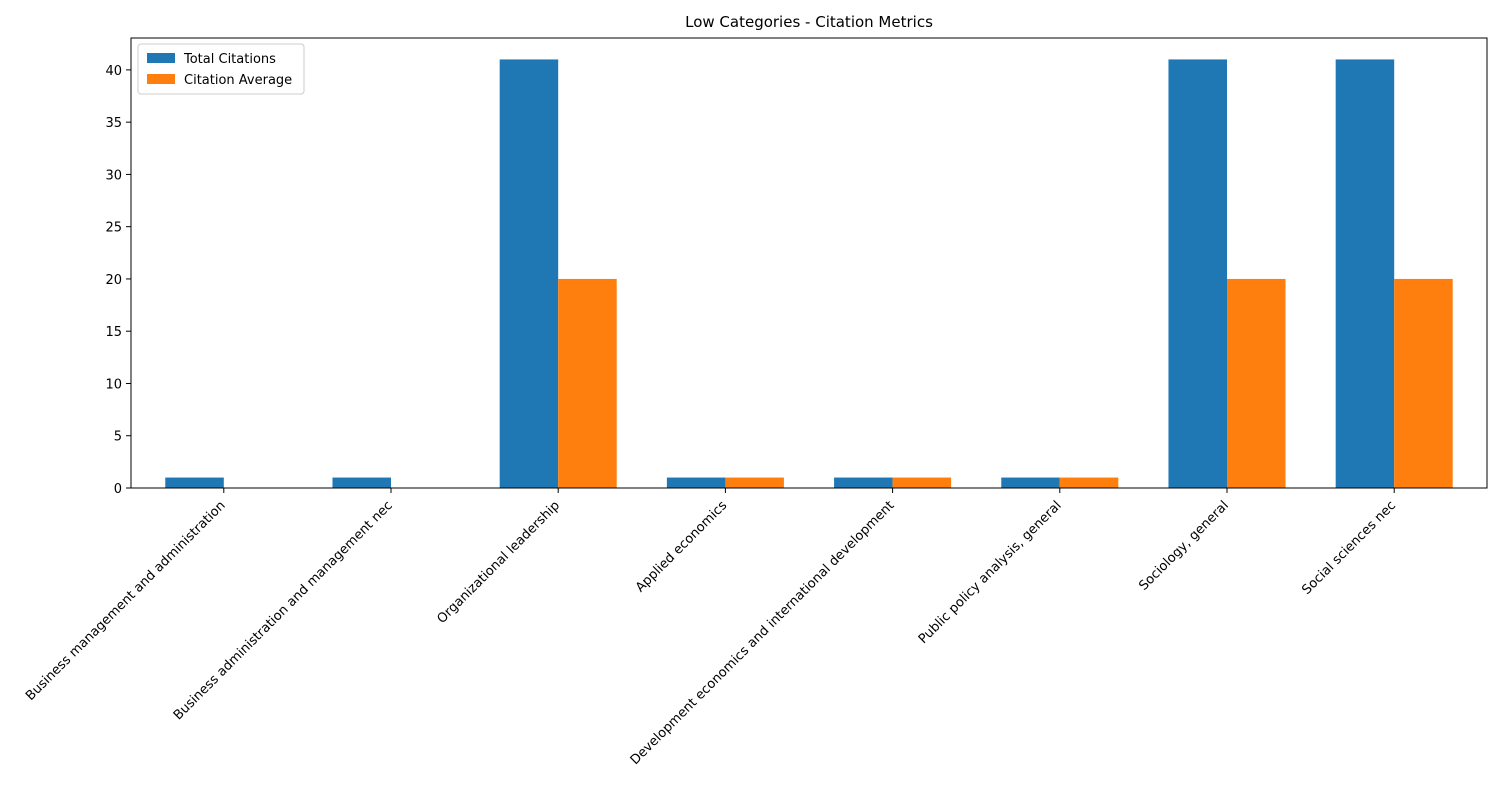 The height and width of the screenshot is (804, 1500). What do you see at coordinates (809, 22) in the screenshot?
I see `chart-title: Low Categories - Citation Metrics` at bounding box center [809, 22].